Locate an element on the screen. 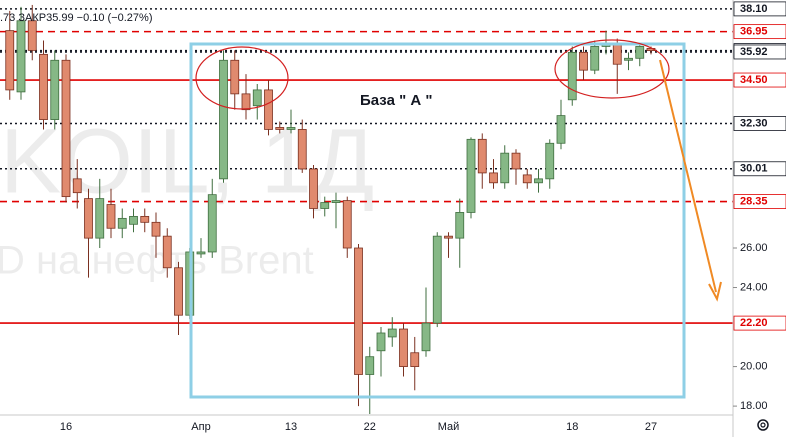 This screenshot has height=437, width=786. x-tick-label: 22 is located at coordinates (370, 427).